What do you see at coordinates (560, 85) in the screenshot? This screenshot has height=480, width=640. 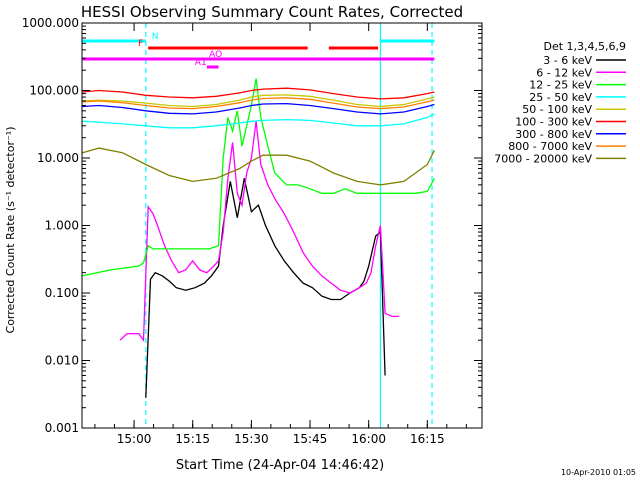 I see `legend-label-3: 12 - 25 keV` at bounding box center [560, 85].